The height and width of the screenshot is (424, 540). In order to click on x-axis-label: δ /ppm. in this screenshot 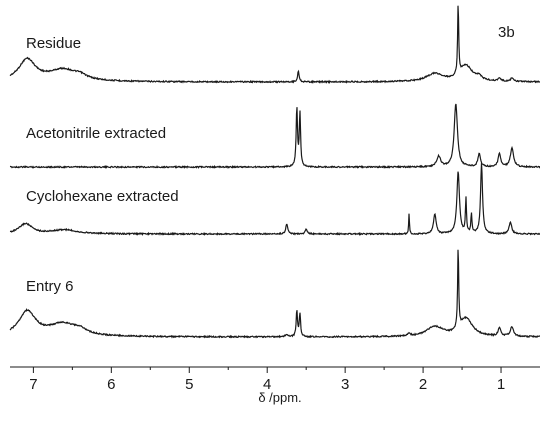, I will do `click(279, 397)`.